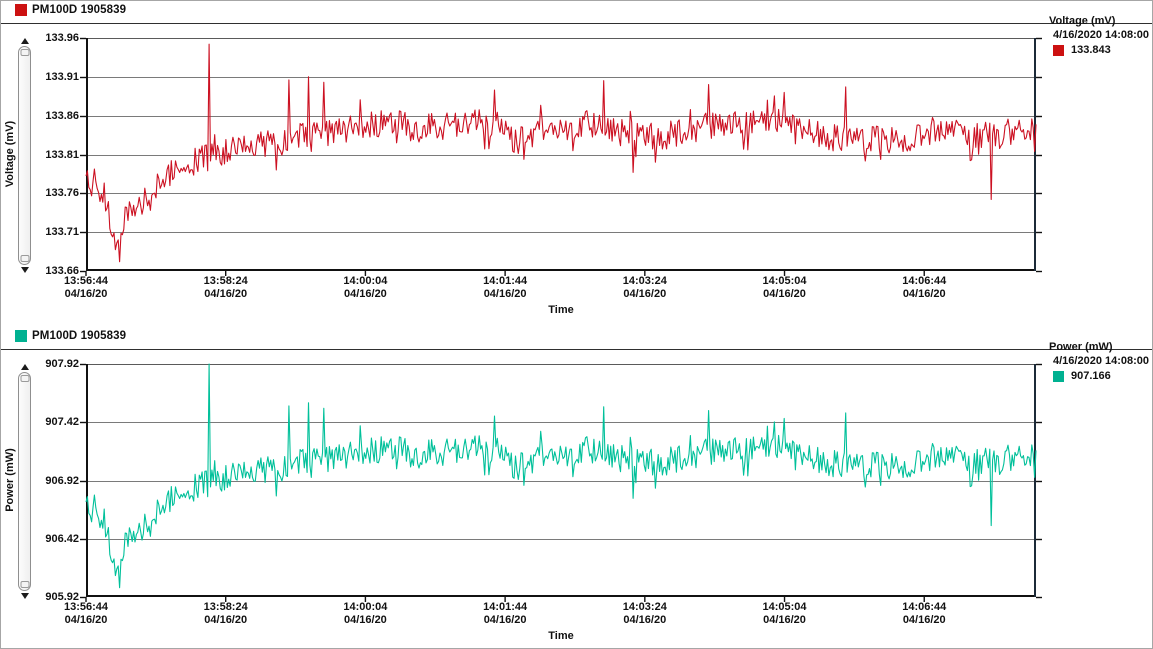 Image resolution: width=1153 pixels, height=649 pixels. Describe the element at coordinates (1091, 376) in the screenshot. I see `legend-value: 907.166` at that location.